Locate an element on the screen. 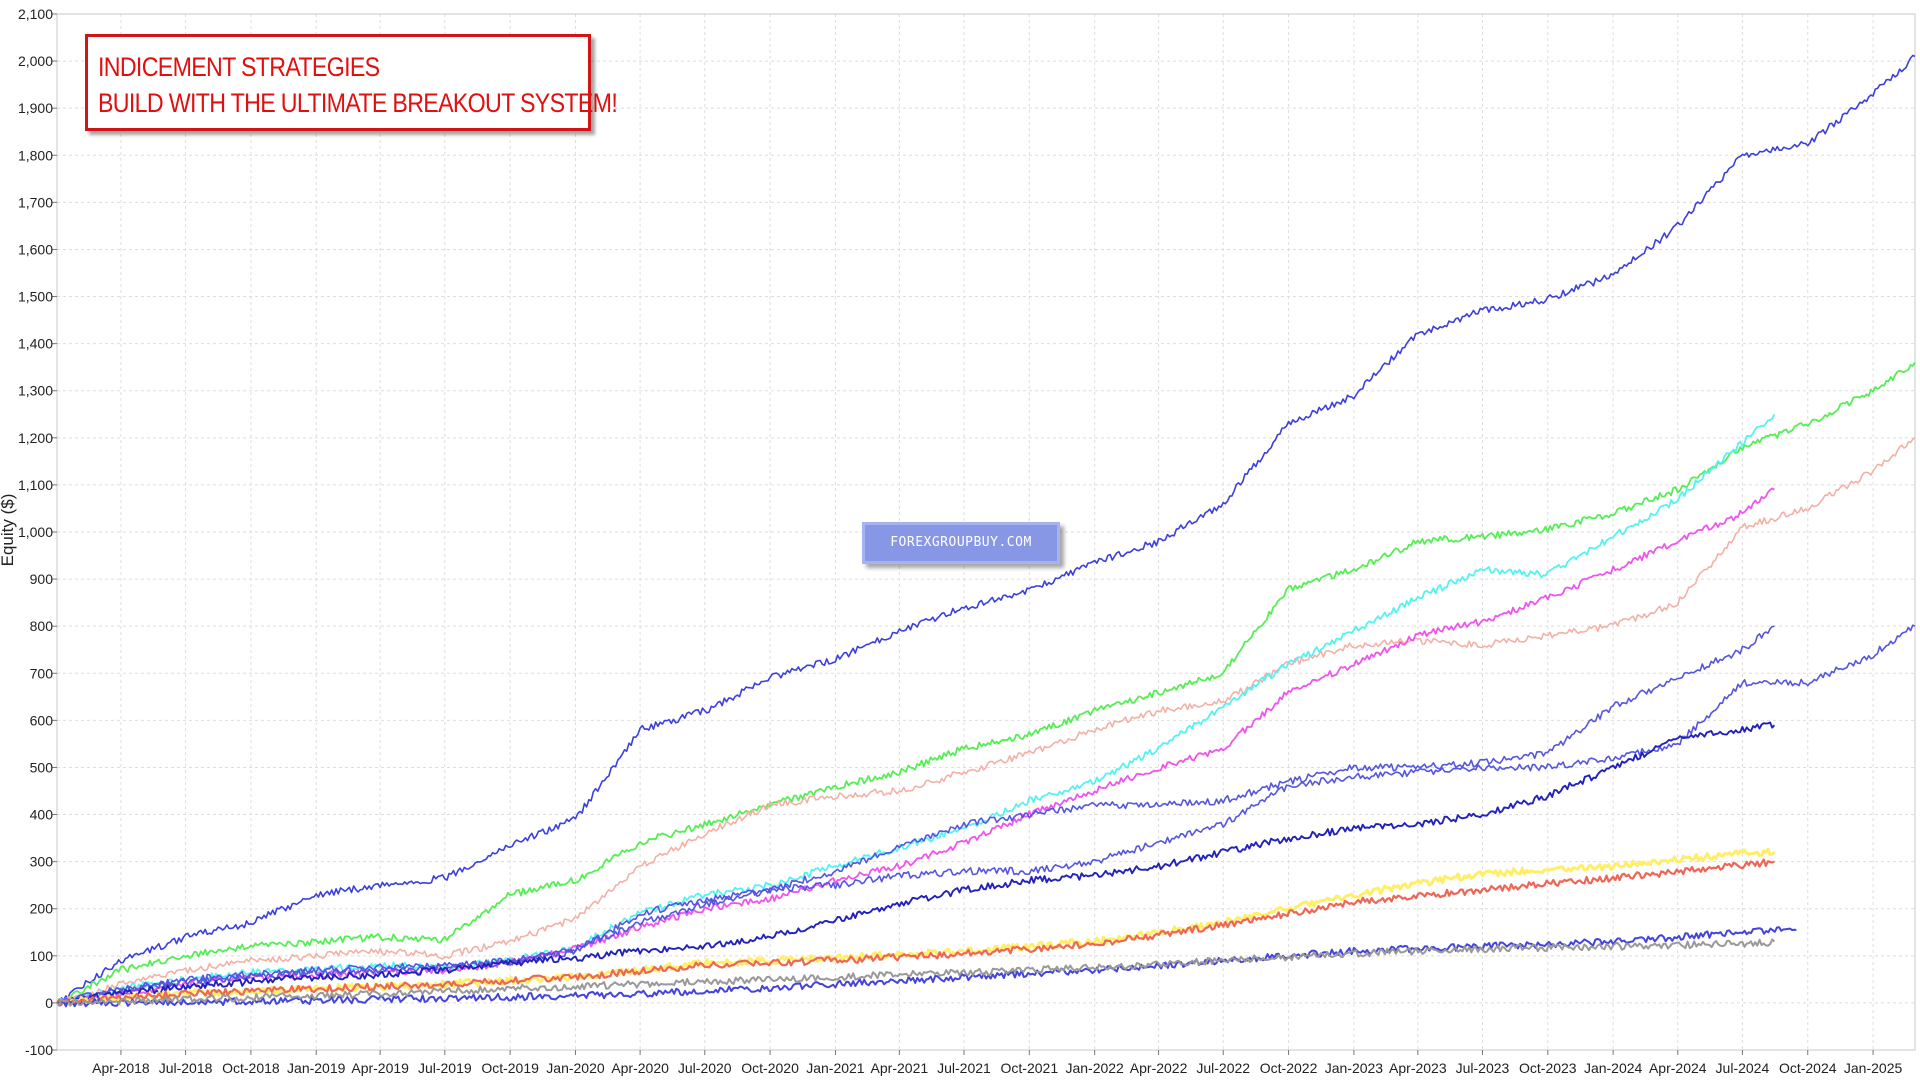 This screenshot has height=1080, width=1920. x-tick-label: Oct-2020 is located at coordinates (770, 1068).